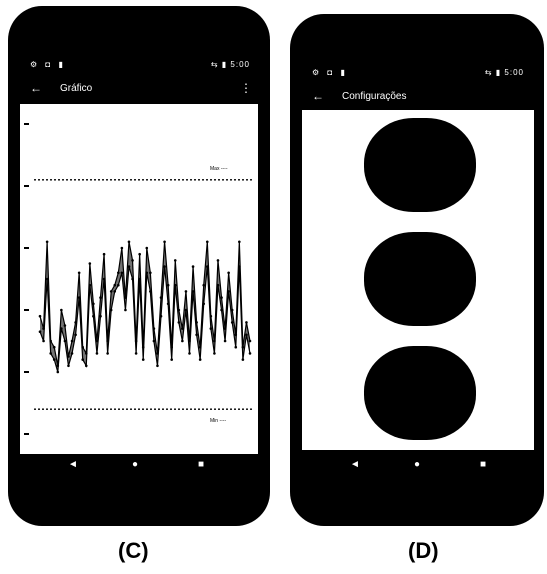  Describe the element at coordinates (423, 550) in the screenshot. I see `caption-d: (D)` at that location.